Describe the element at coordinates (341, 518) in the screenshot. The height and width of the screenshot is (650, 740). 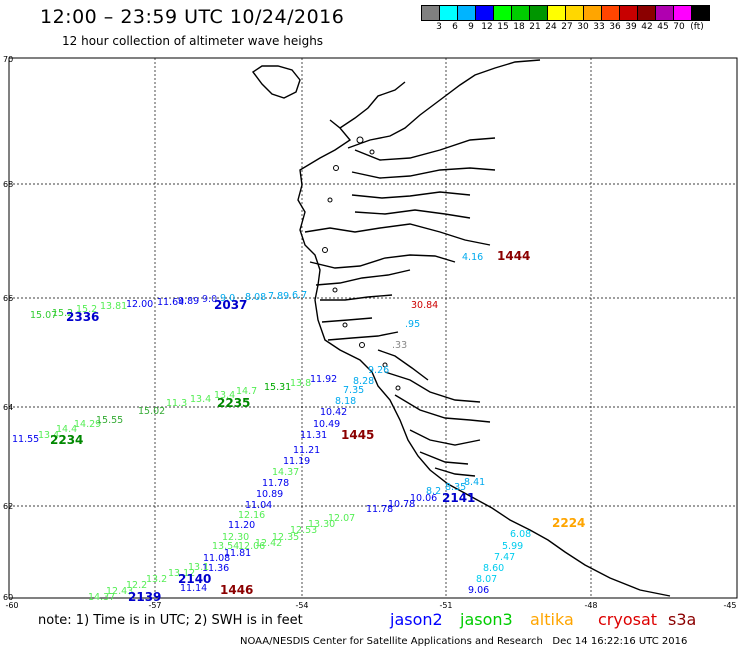
I see `swh-value: 12.07` at that location.